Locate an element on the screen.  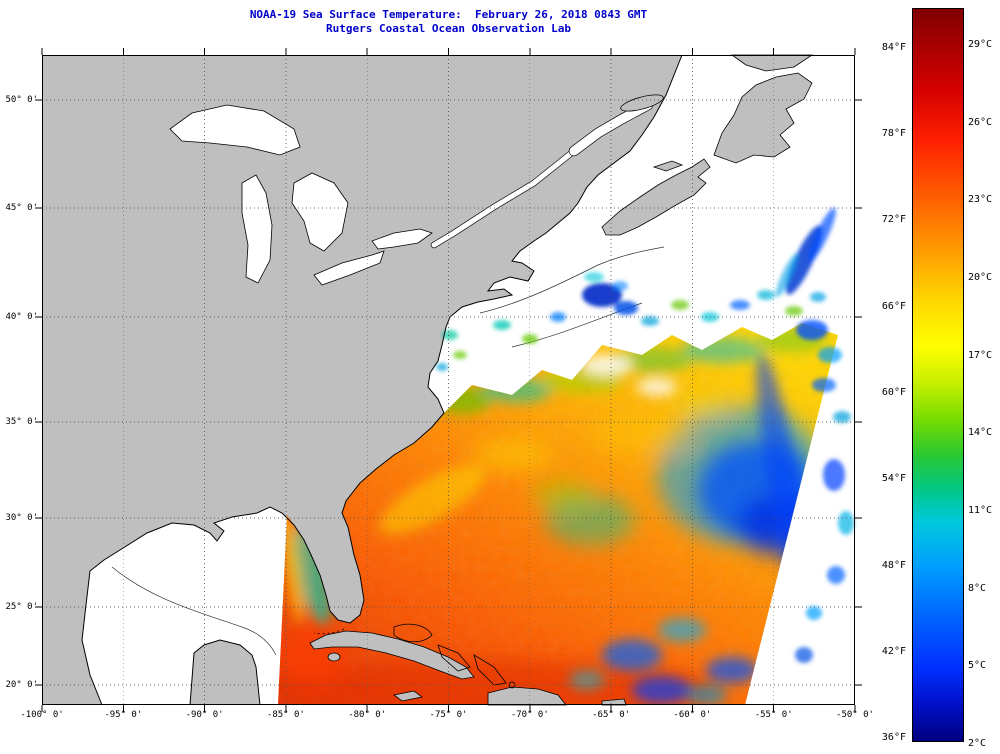
colorbar-gradient is located at coordinates (938, 375).